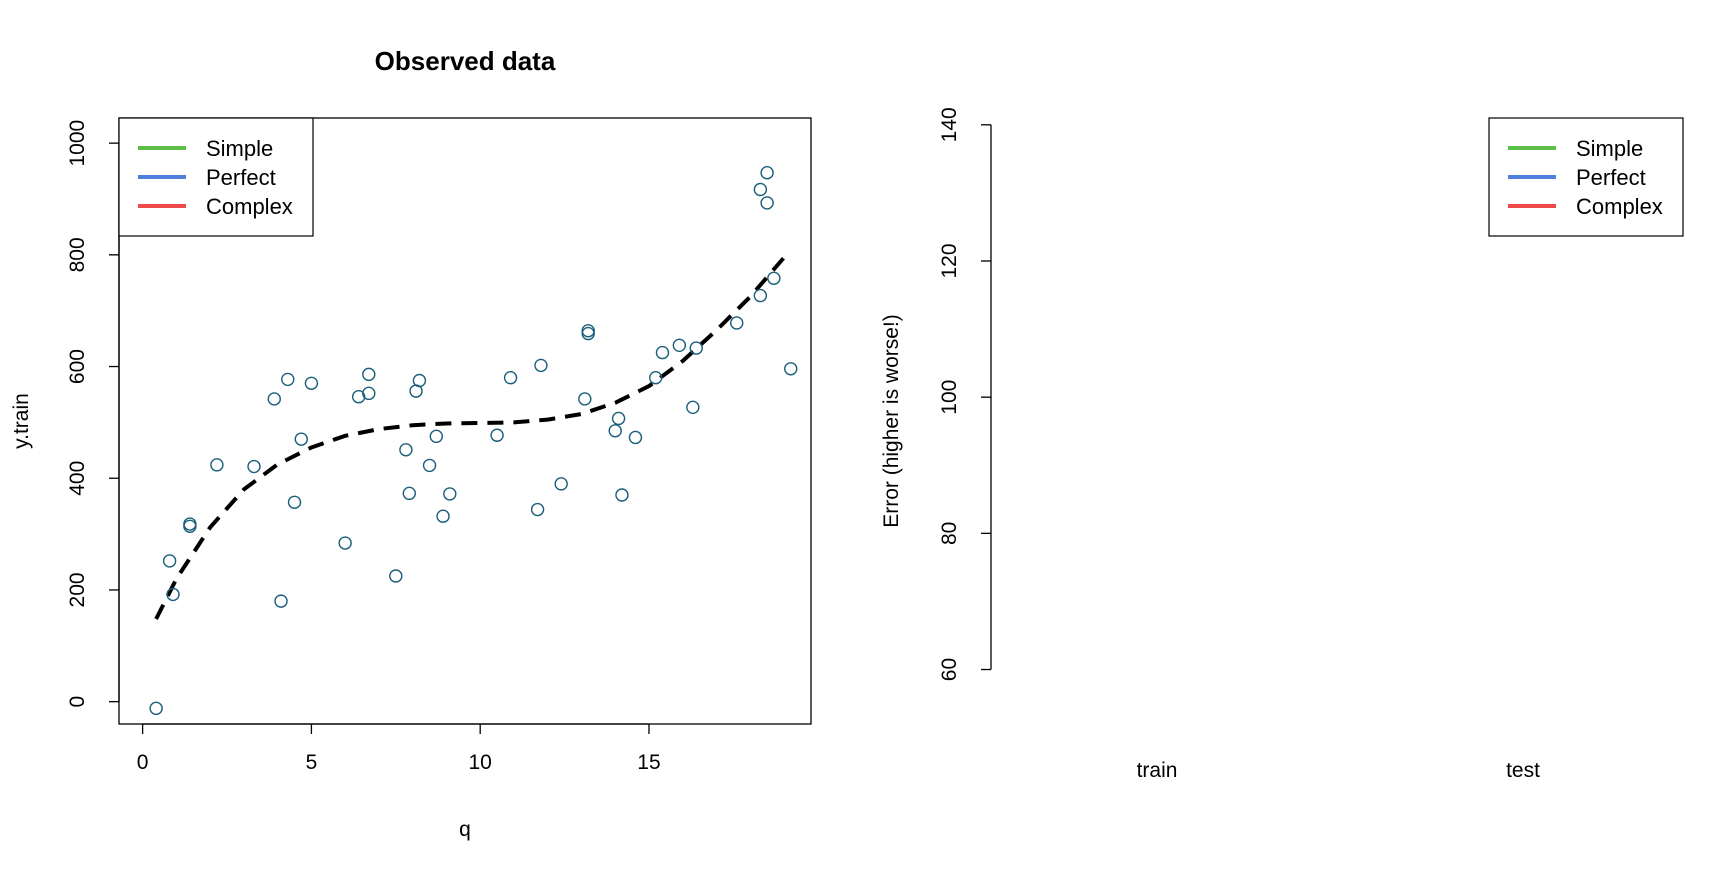 This screenshot has width=1728, height=869. Describe the element at coordinates (949, 669) in the screenshot. I see `y-tick-label: 60` at that location.